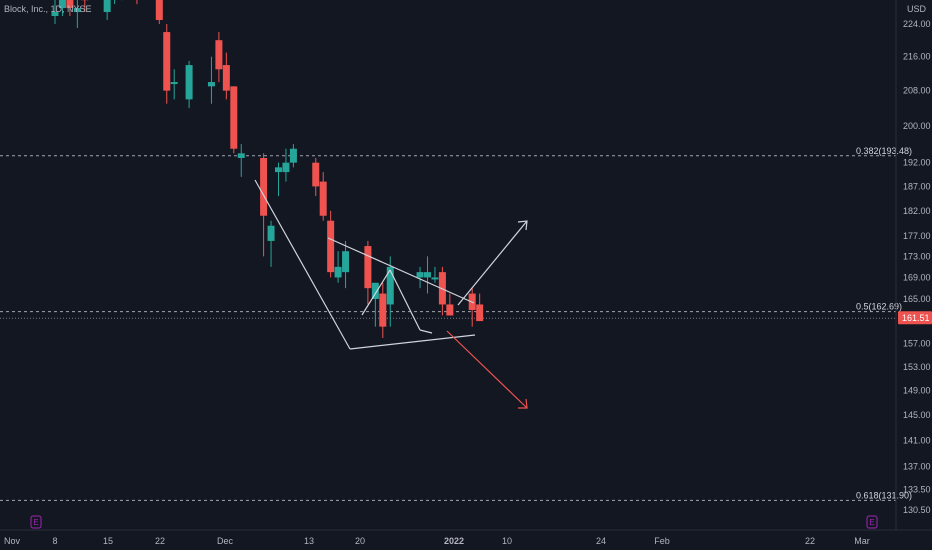  I want to click on last-price-tag, so click(915, 318).